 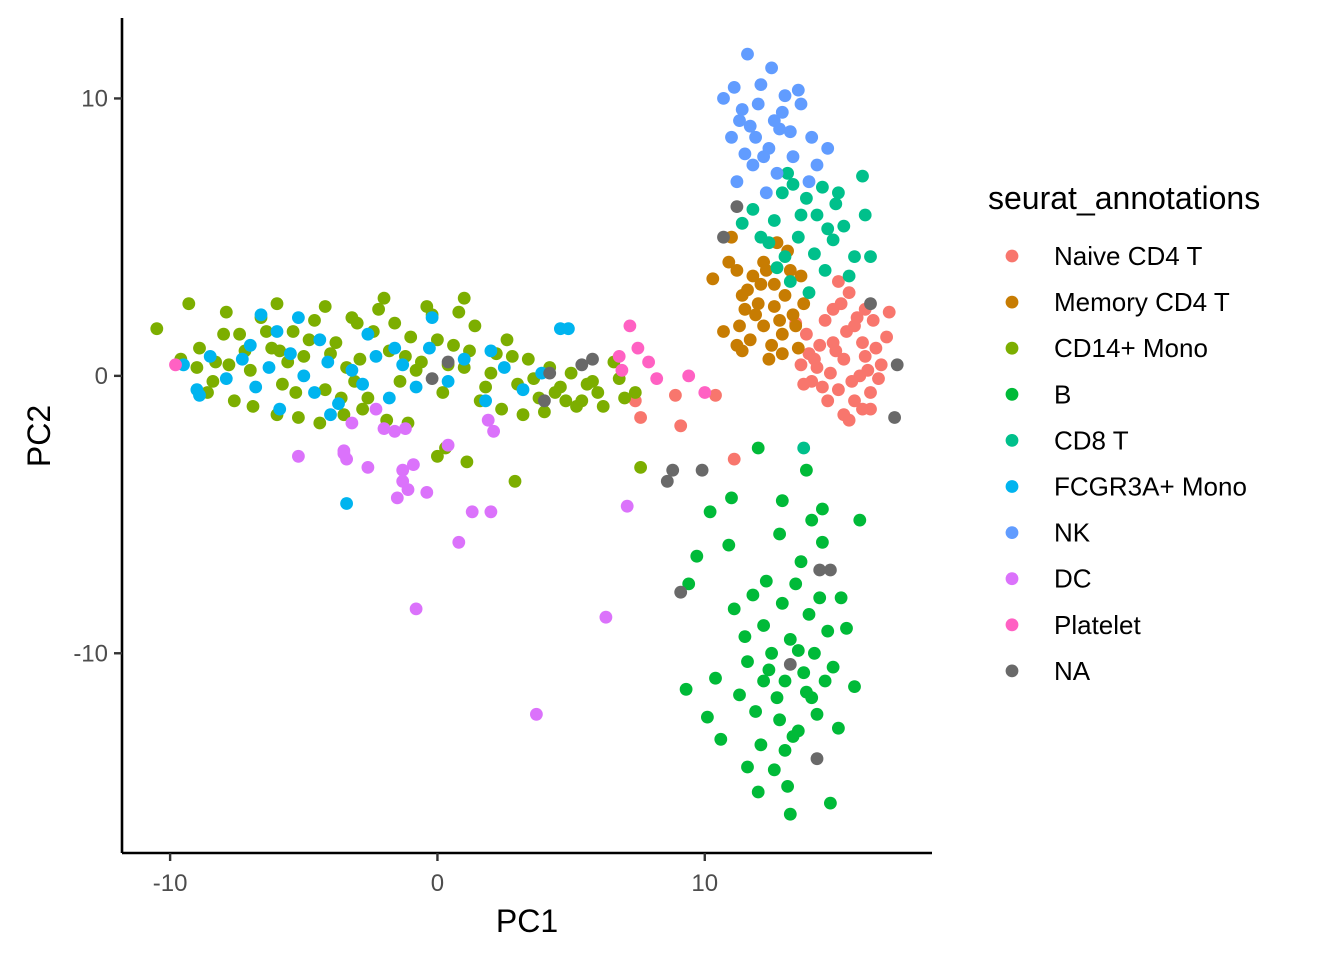 I want to click on legend-label: CD14+ Mono, so click(x=1131, y=348).